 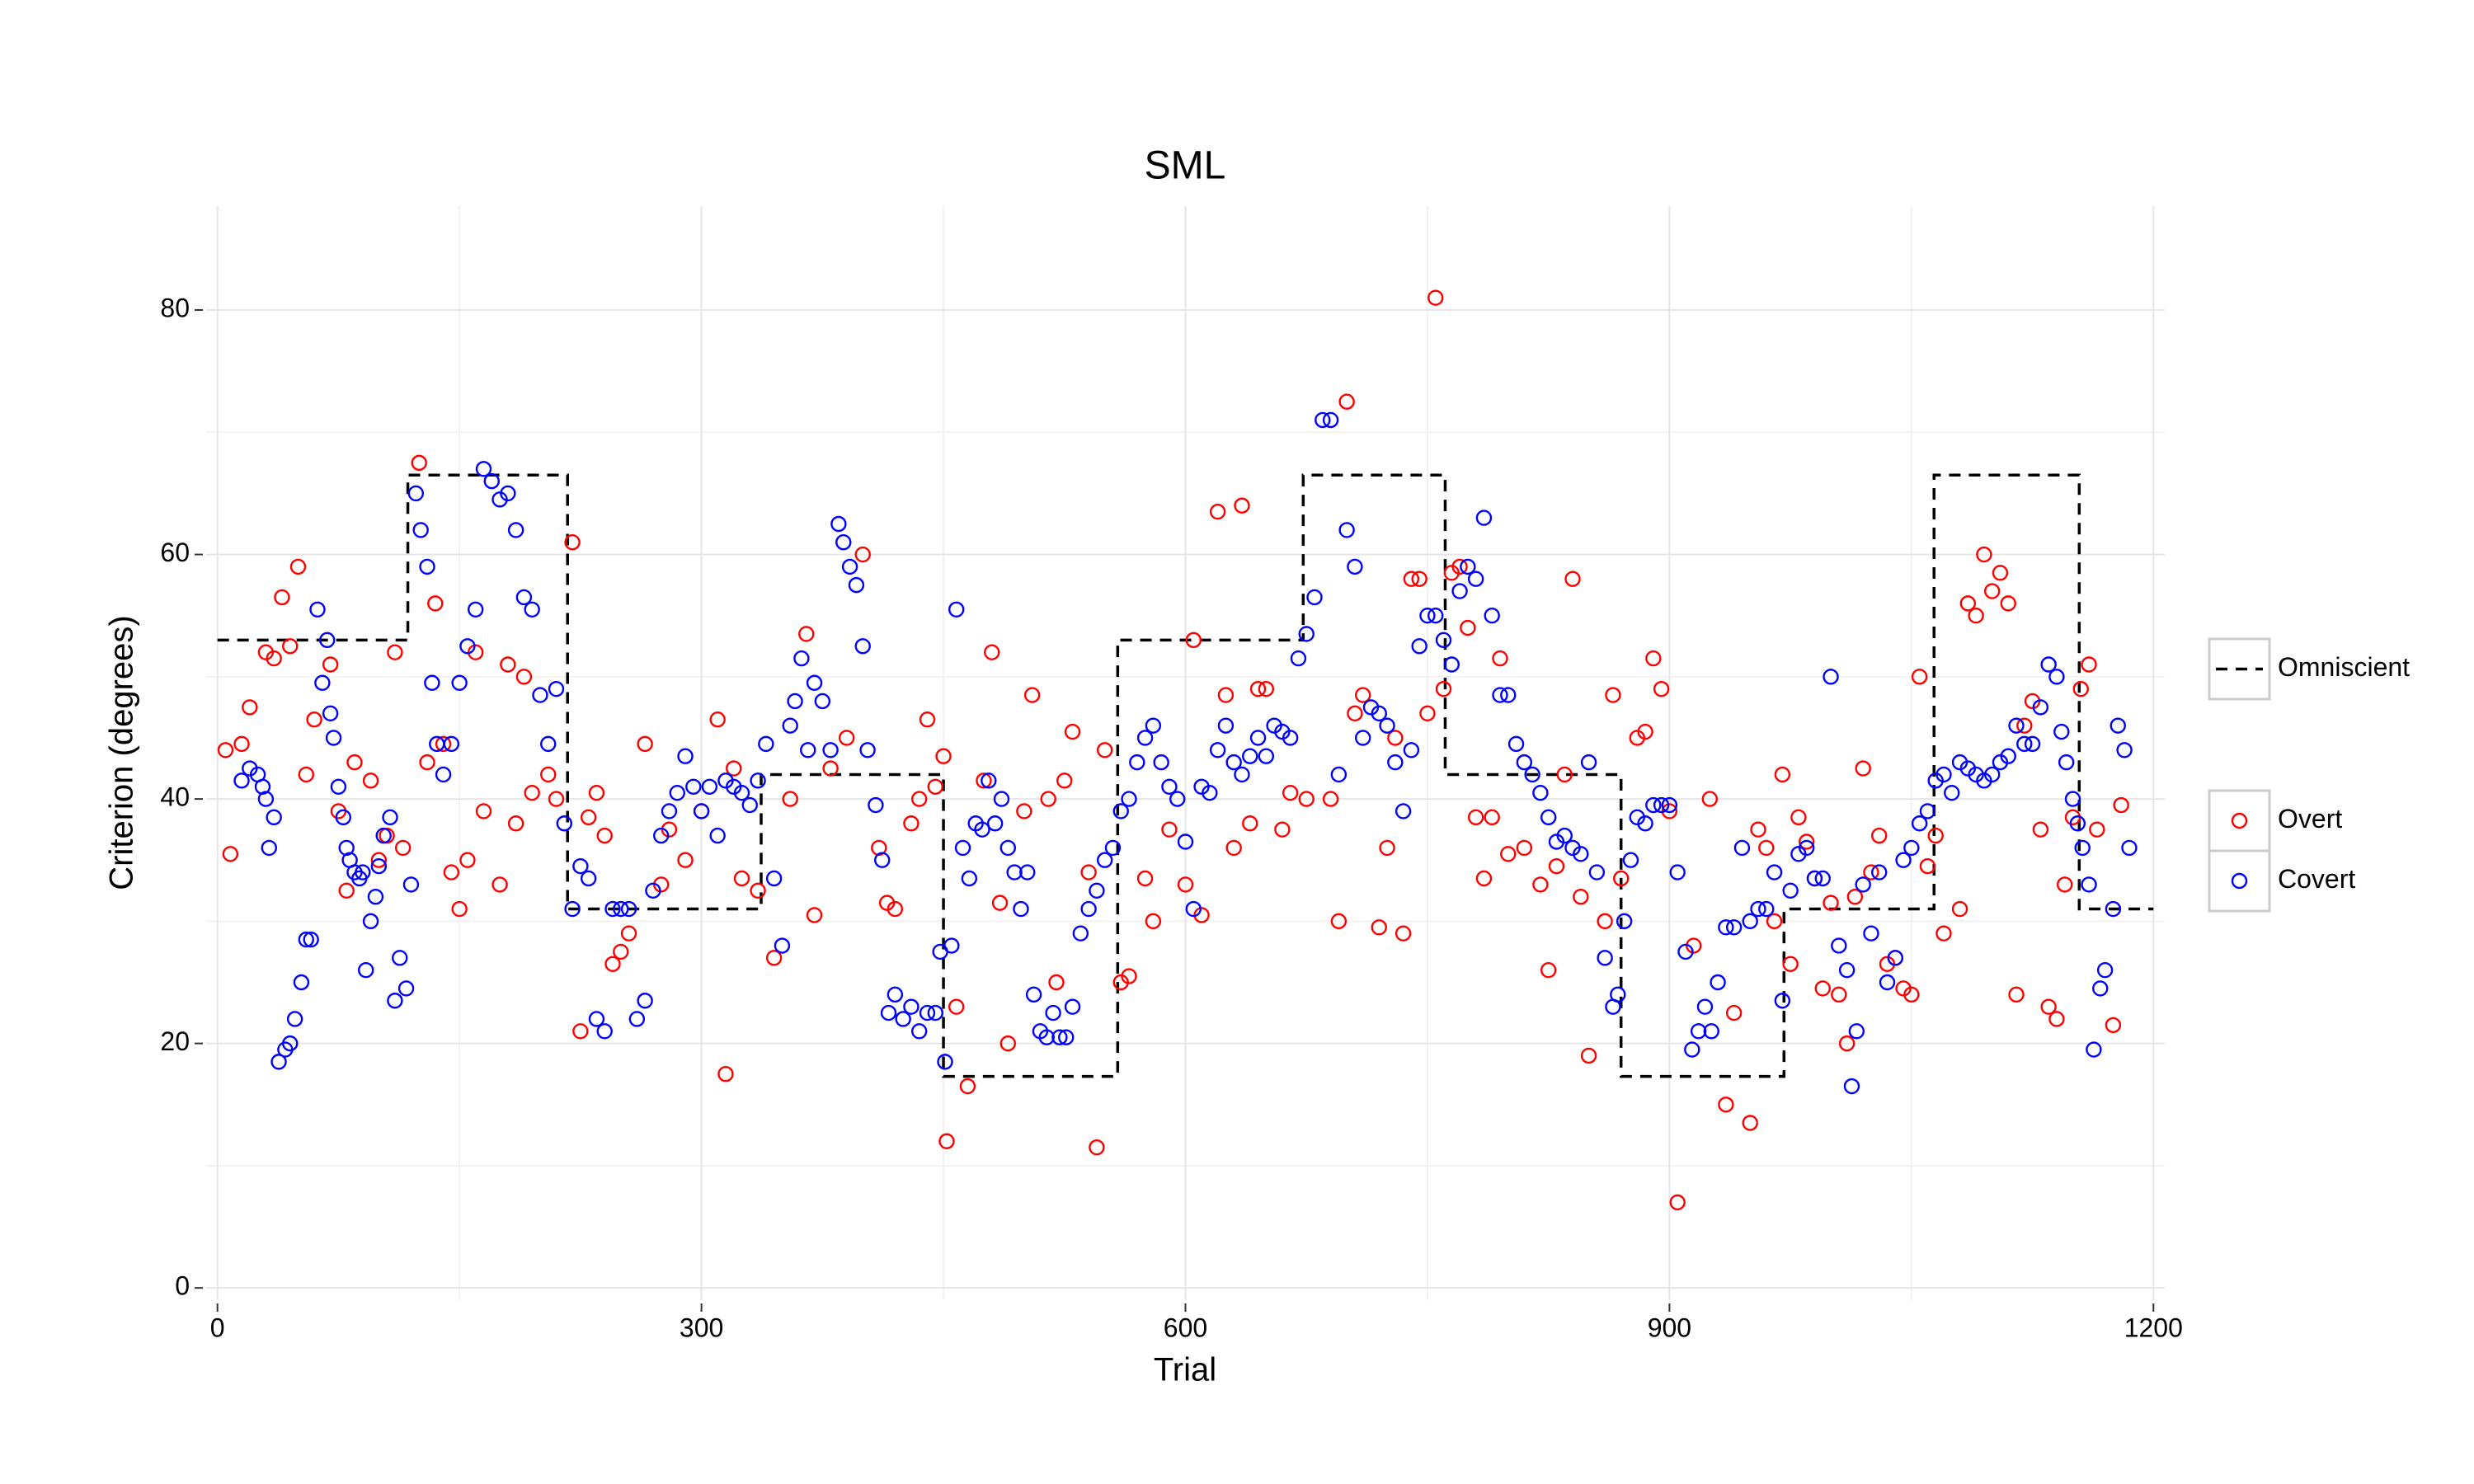 What do you see at coordinates (2310, 819) in the screenshot?
I see `legend-label: Overt` at bounding box center [2310, 819].